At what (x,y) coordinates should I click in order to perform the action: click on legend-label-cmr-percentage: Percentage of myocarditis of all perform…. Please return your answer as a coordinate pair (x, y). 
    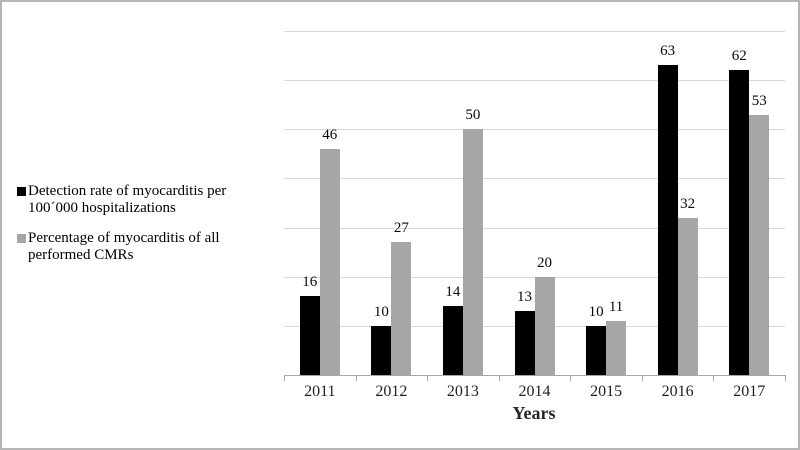
    Looking at the image, I should click on (124, 246).